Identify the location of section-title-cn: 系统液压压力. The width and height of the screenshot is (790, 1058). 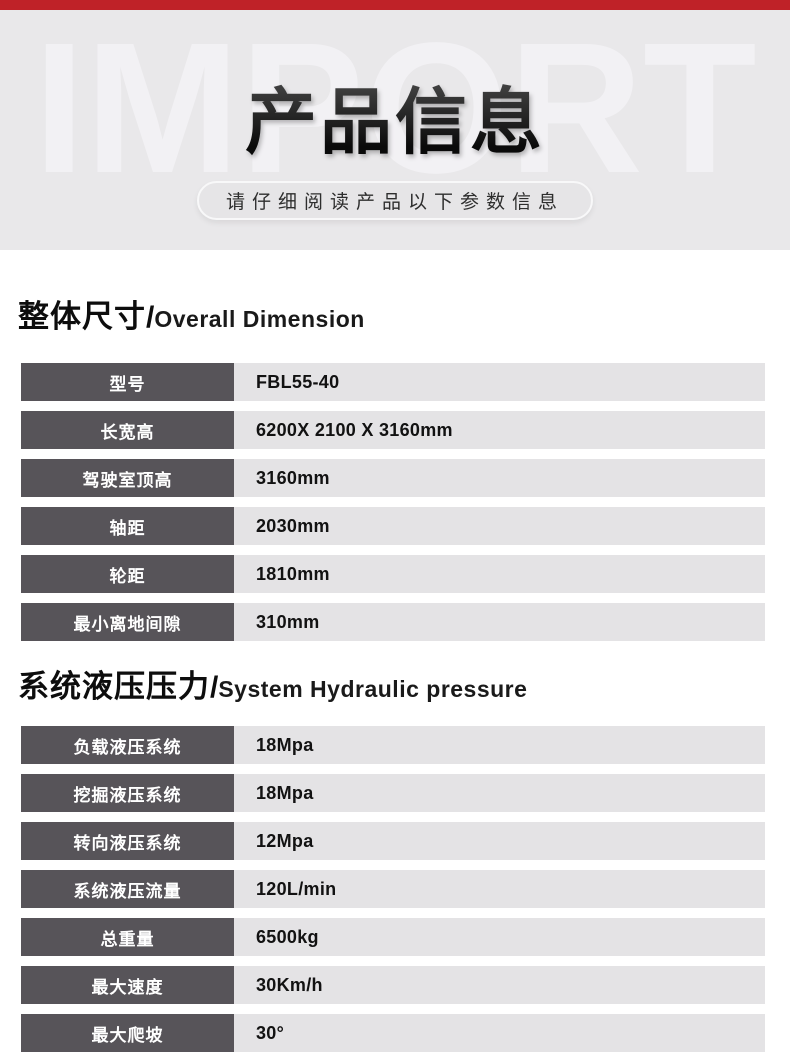
(114, 686).